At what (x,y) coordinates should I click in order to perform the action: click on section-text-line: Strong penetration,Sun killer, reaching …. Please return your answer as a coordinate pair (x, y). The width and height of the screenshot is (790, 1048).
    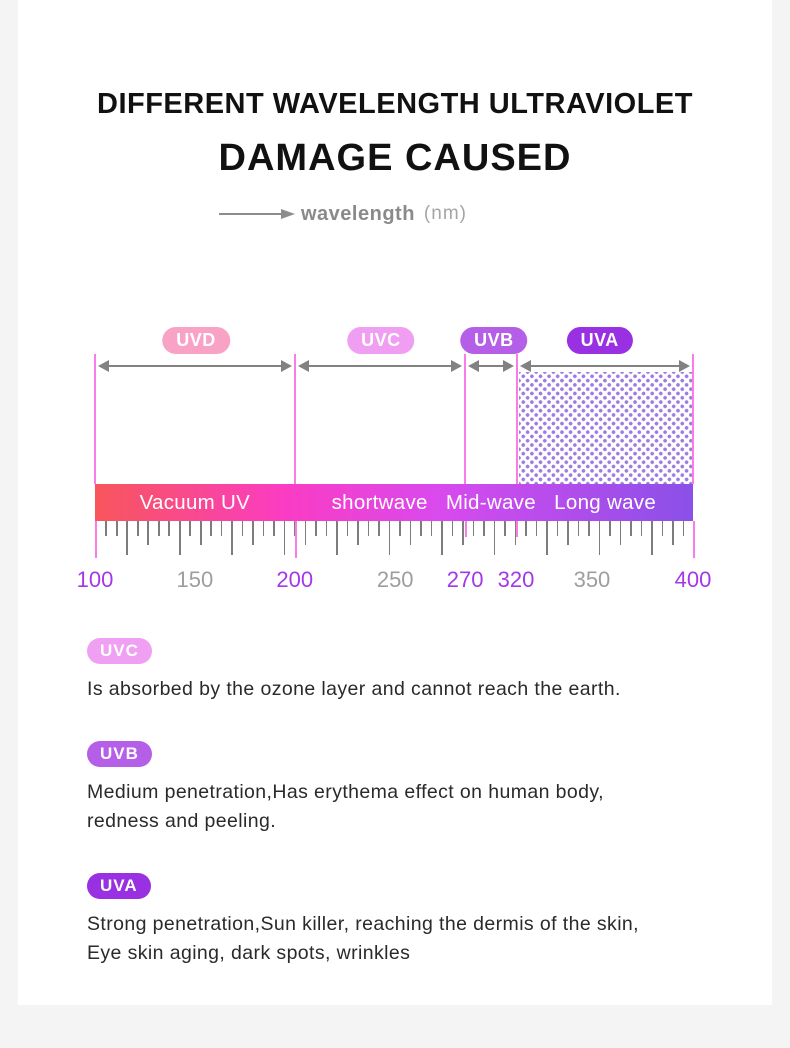
    Looking at the image, I should click on (363, 924).